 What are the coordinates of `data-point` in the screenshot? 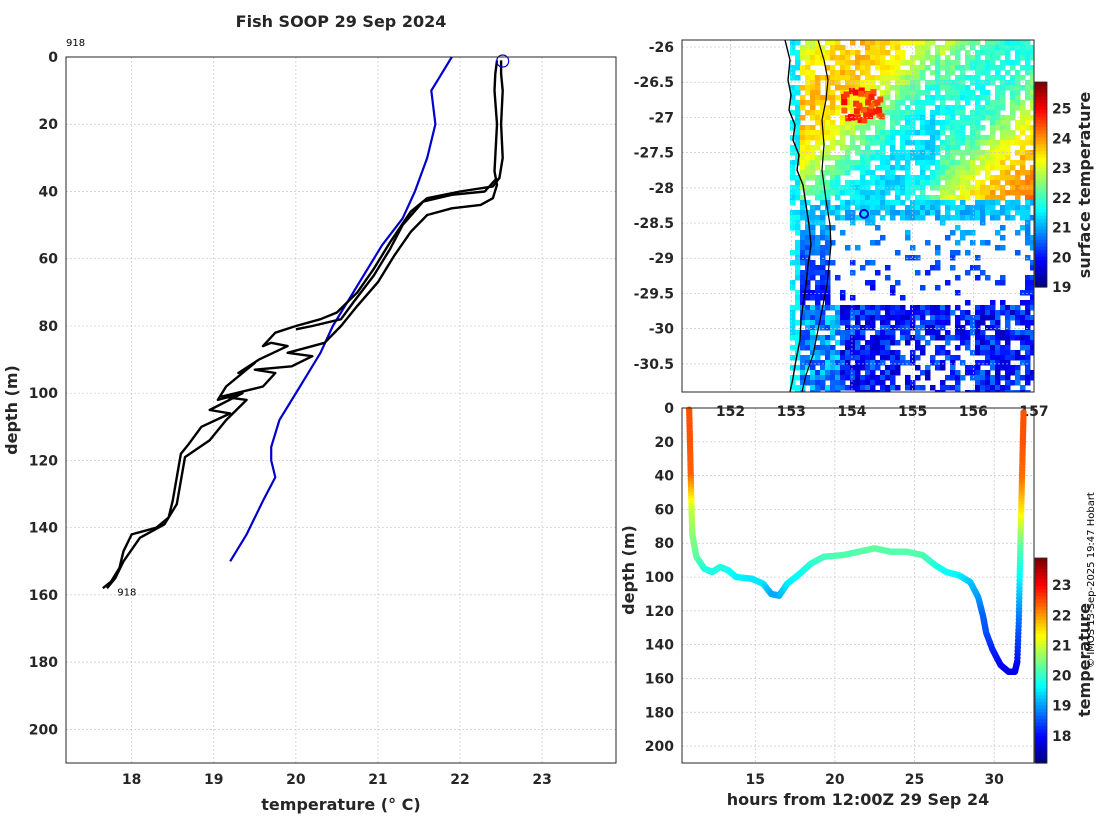 It's located at (1023, 412).